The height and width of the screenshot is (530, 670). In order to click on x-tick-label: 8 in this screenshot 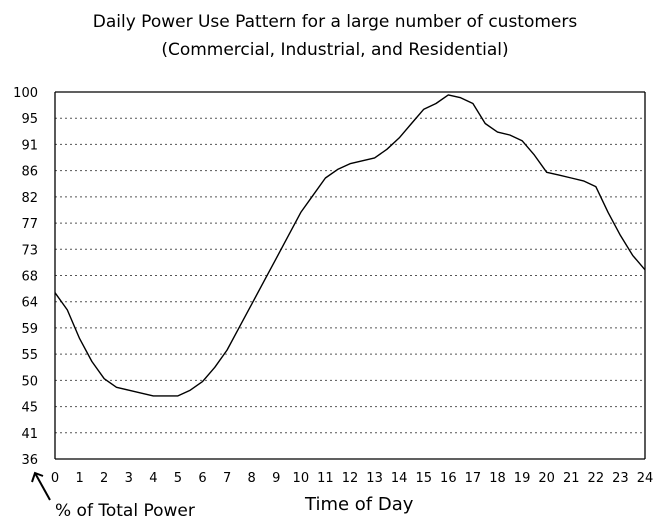, I will do `click(252, 478)`.